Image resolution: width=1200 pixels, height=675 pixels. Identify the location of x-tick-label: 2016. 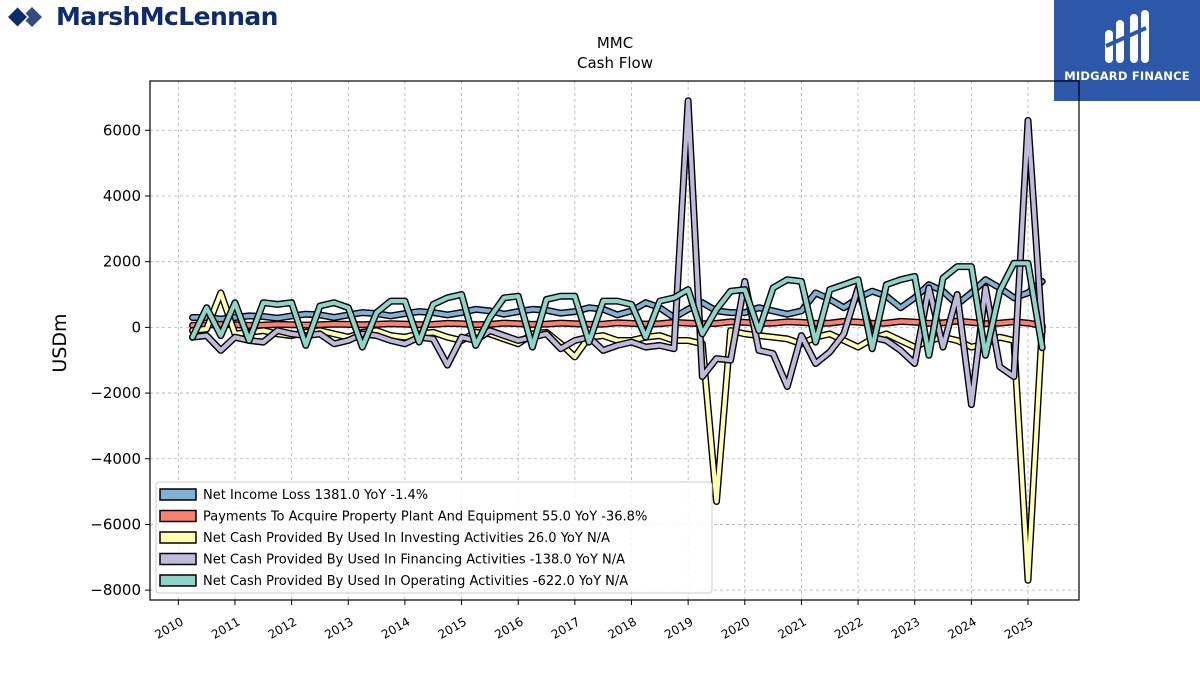
(508, 627).